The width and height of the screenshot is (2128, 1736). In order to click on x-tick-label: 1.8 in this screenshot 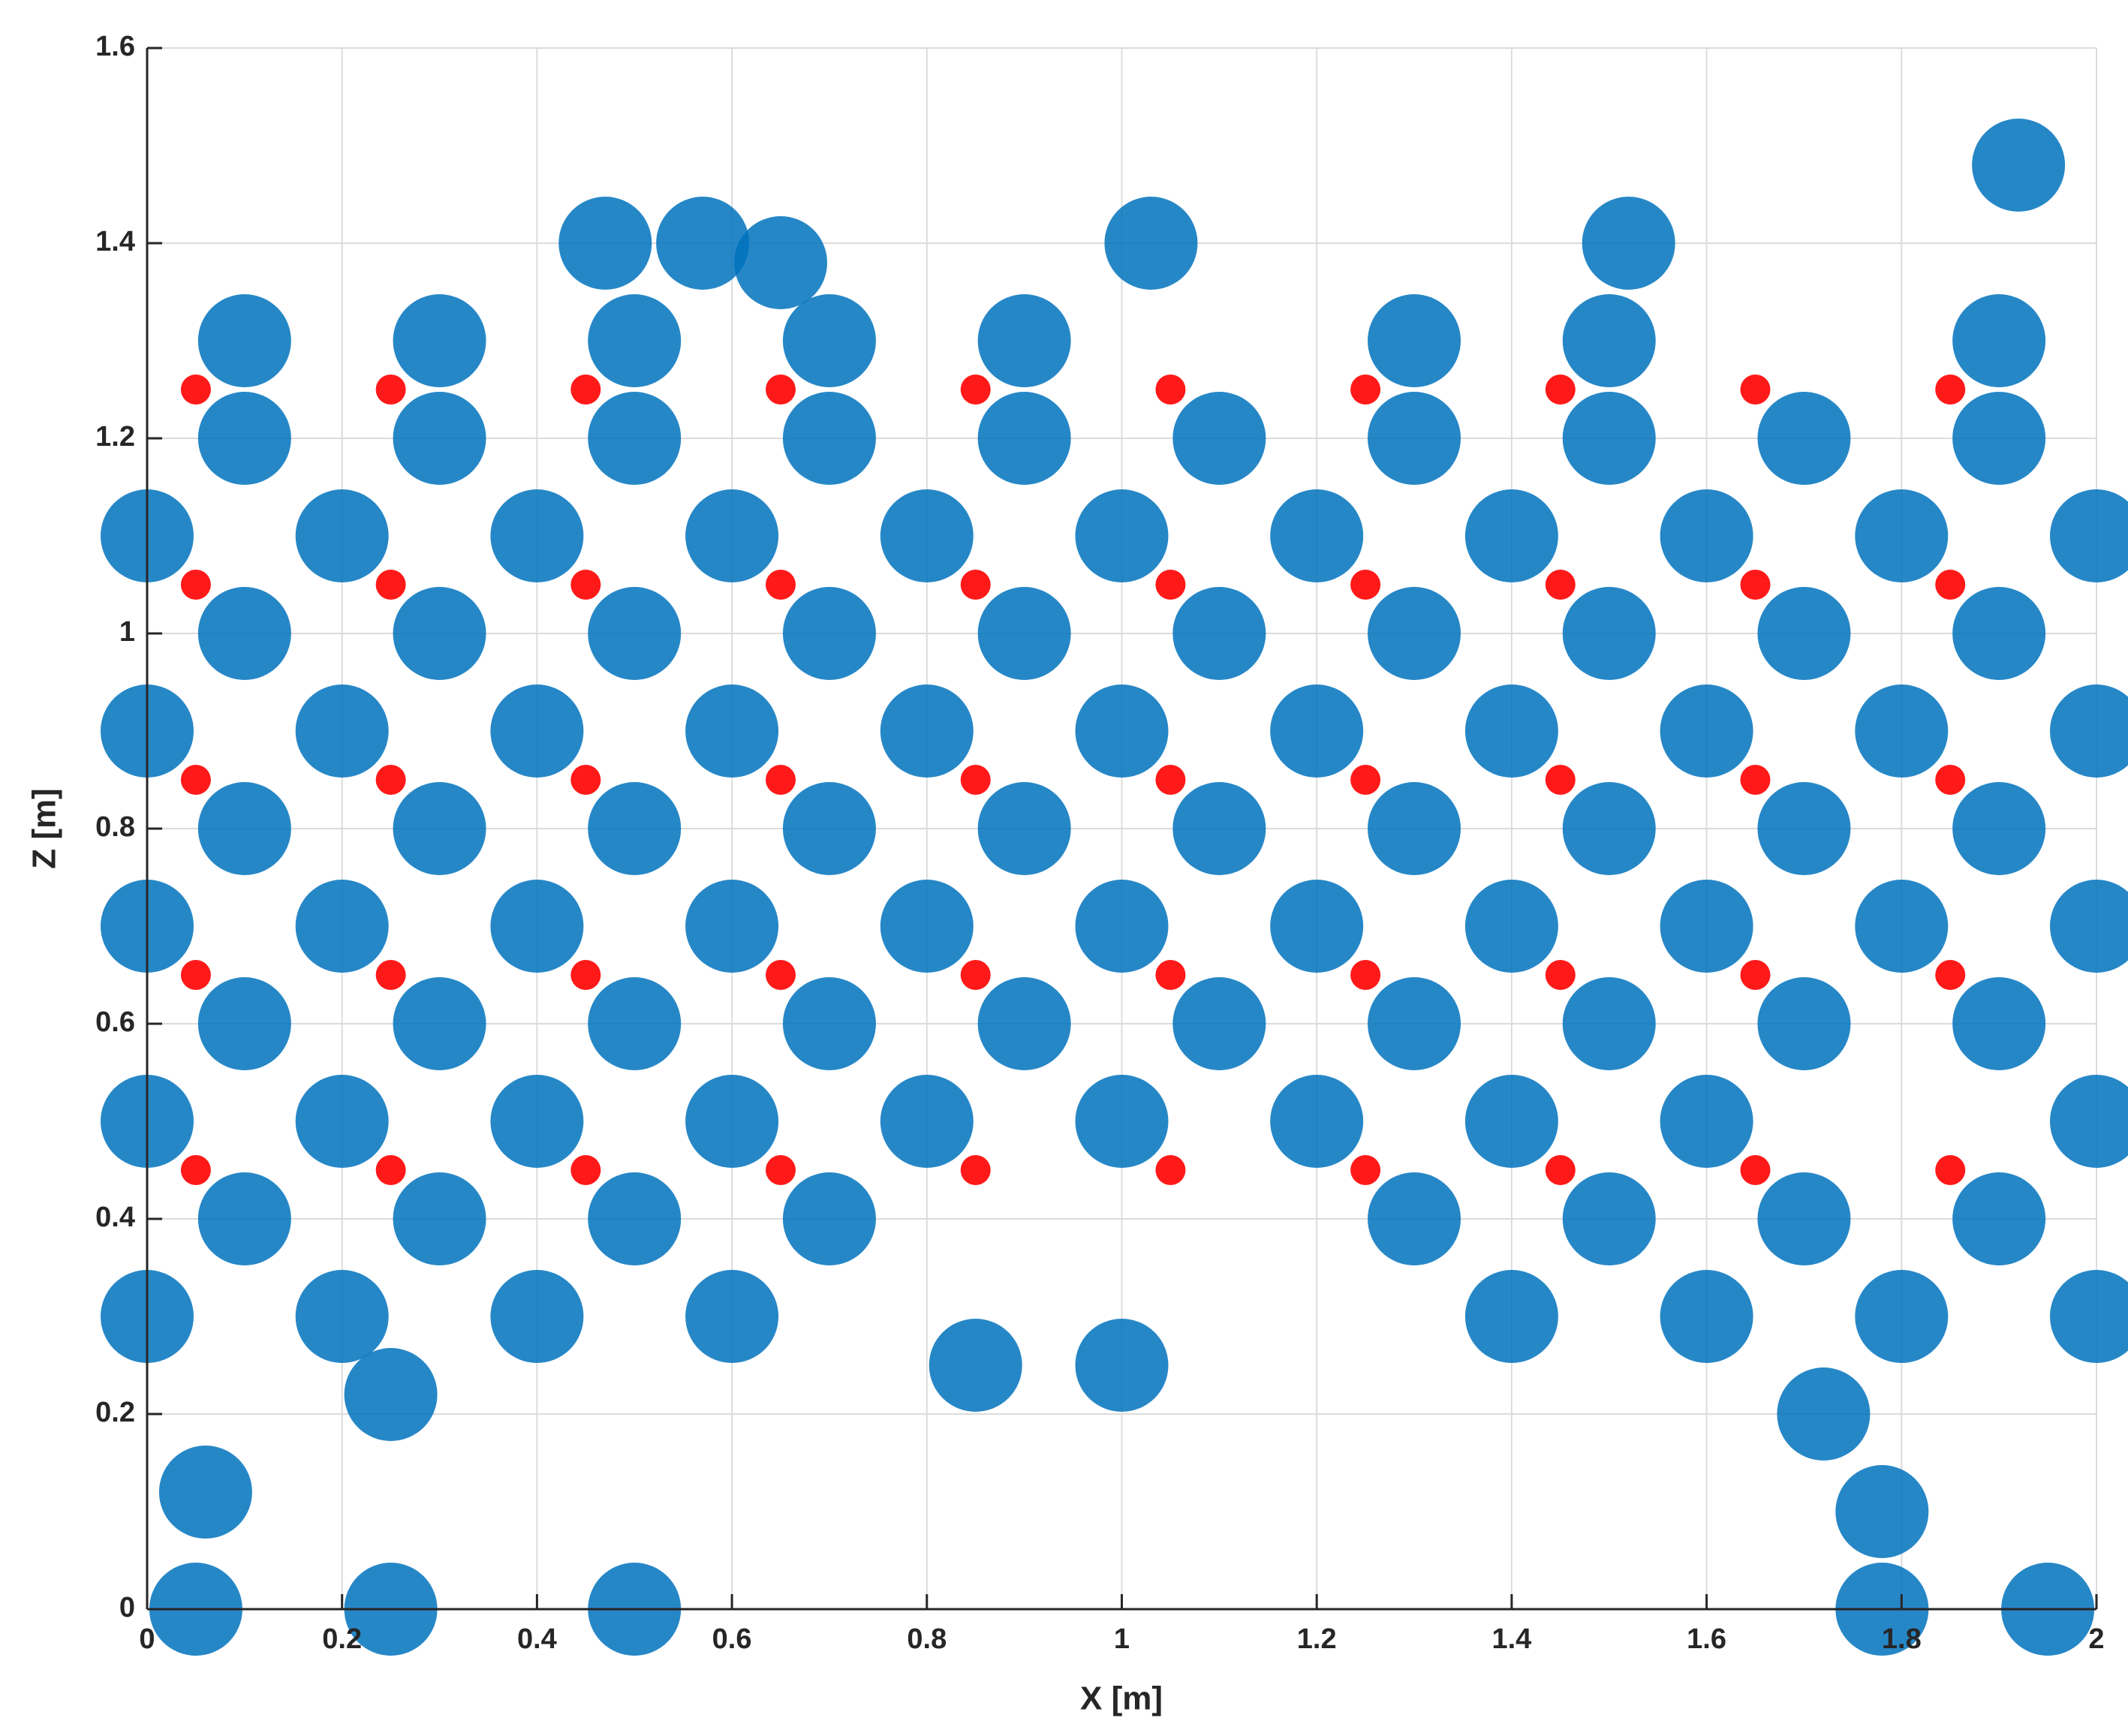, I will do `click(1902, 1639)`.